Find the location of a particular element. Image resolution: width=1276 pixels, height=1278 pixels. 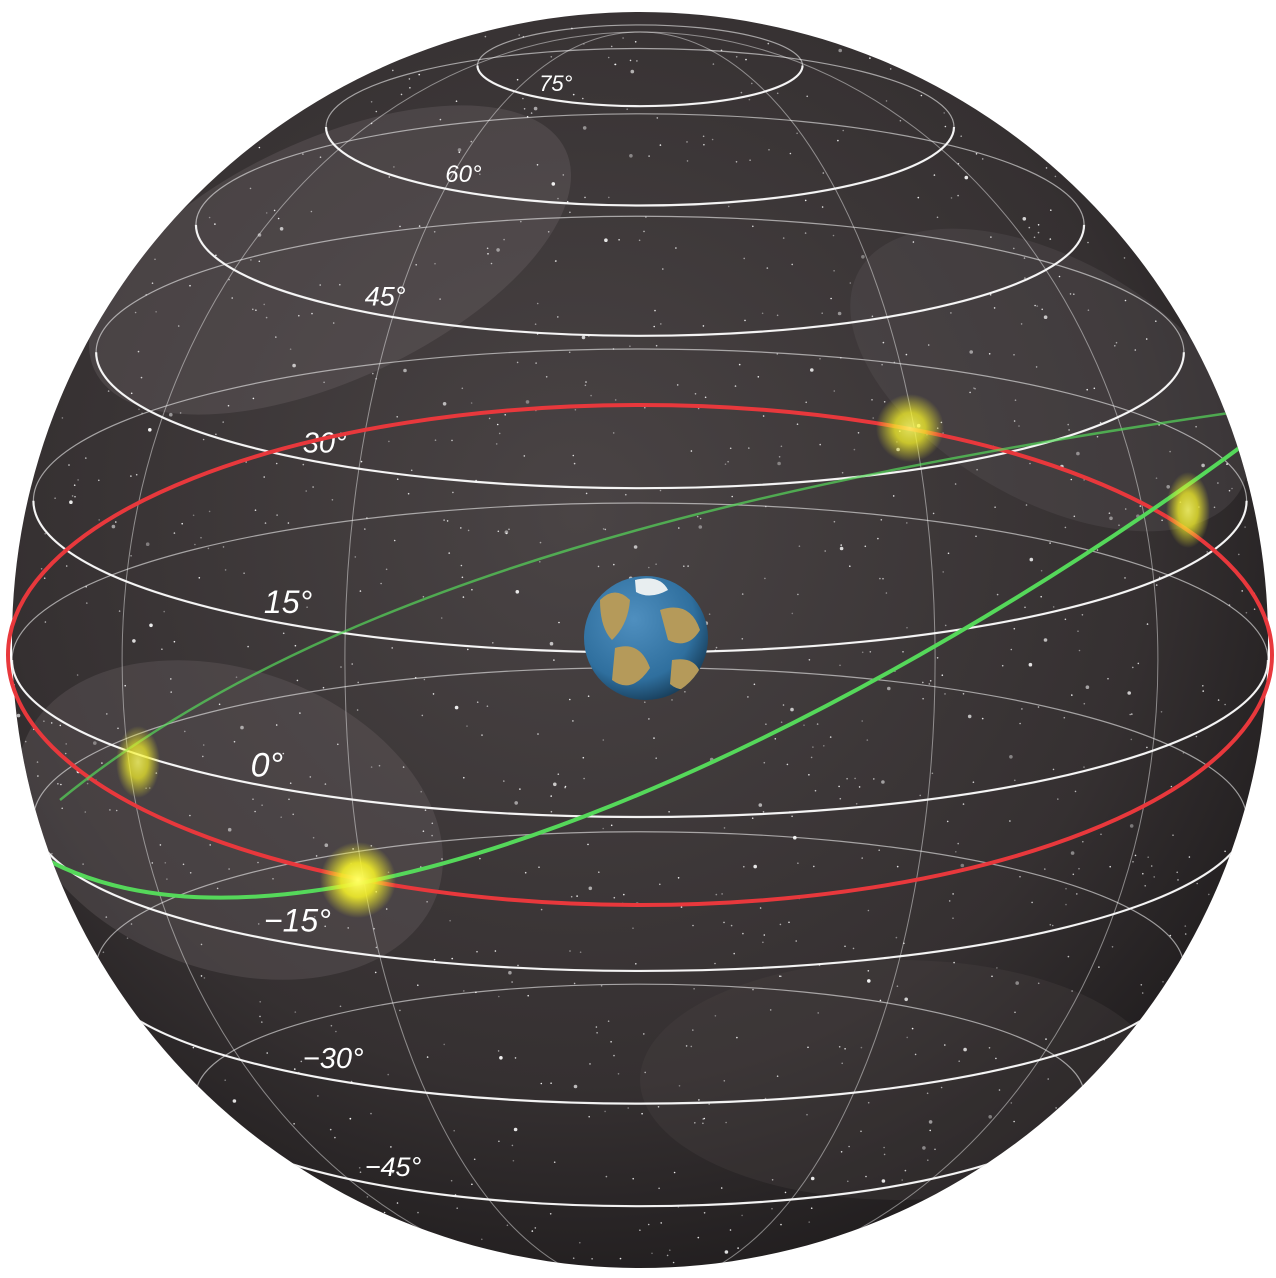

latitude-label: 45° is located at coordinates (385, 296).